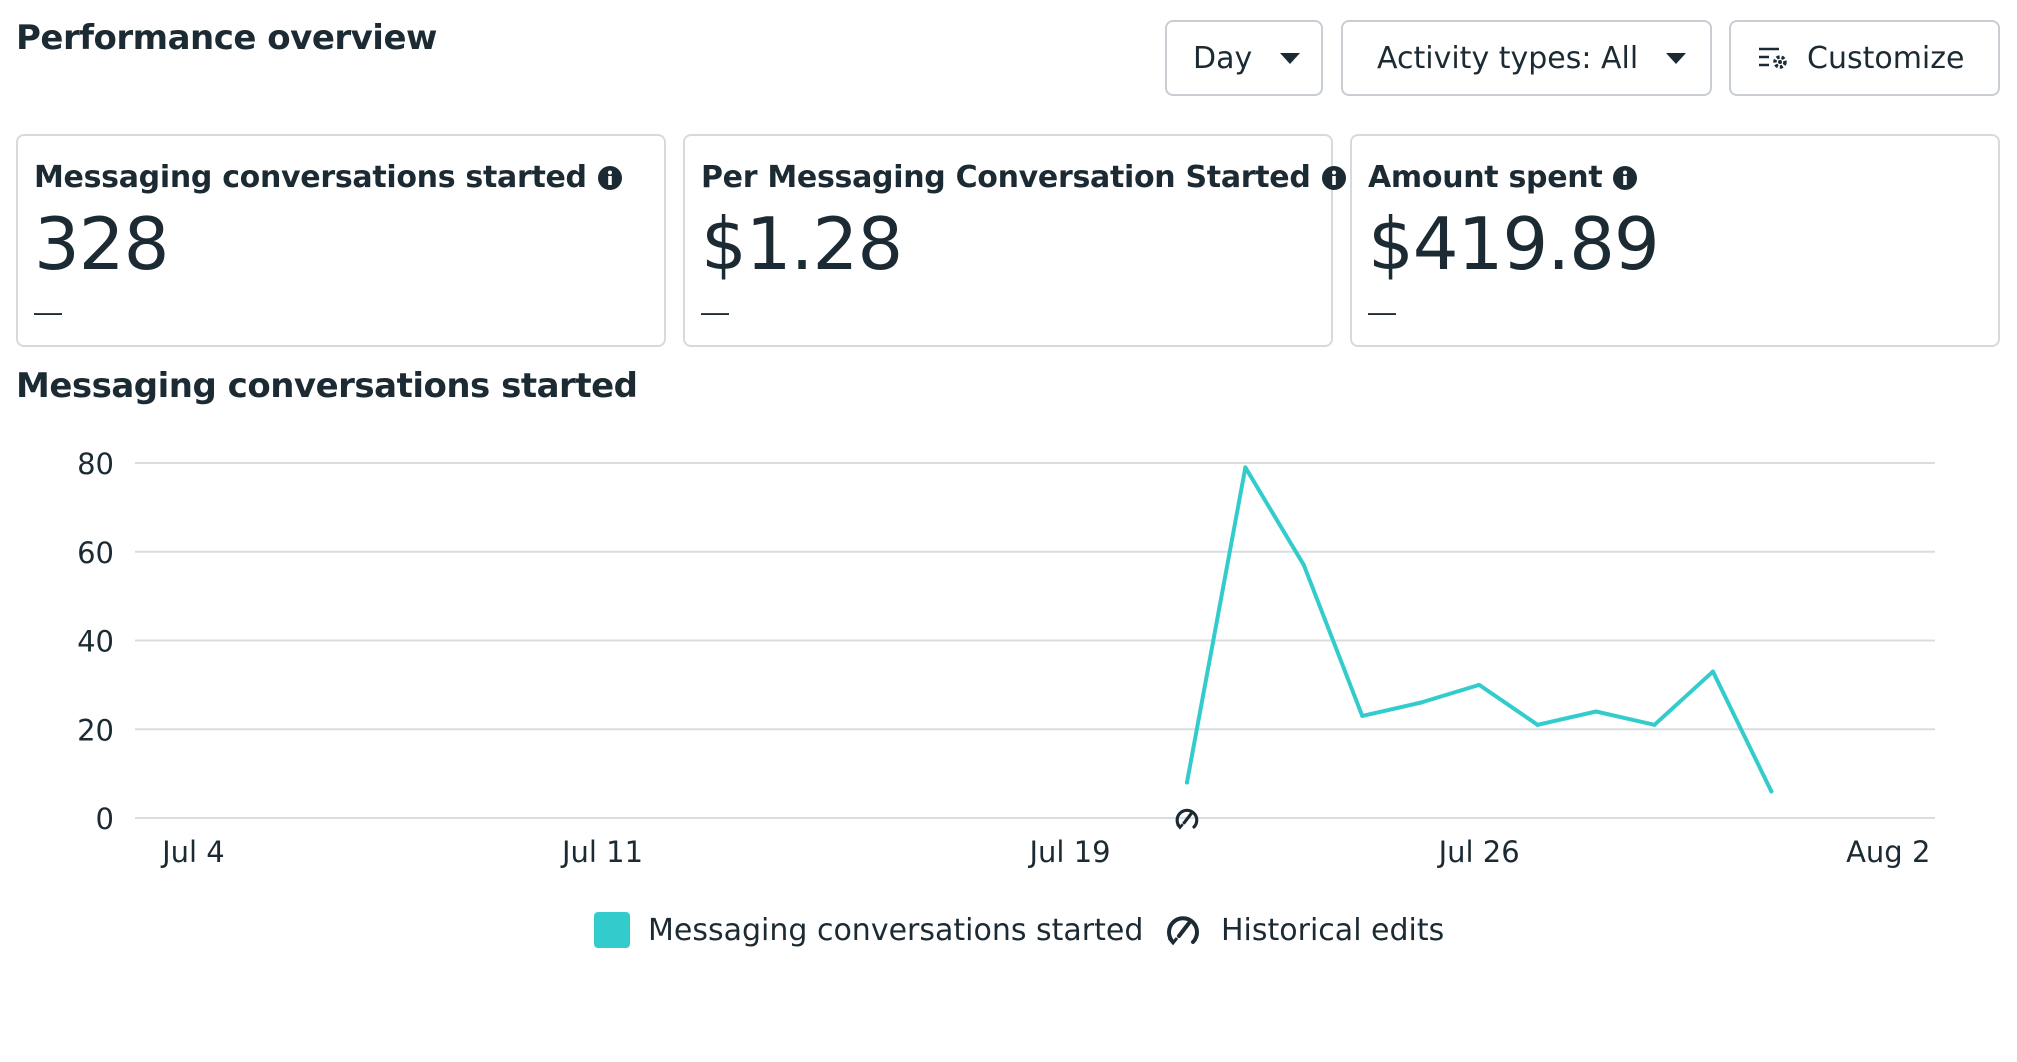 Image resolution: width=2017 pixels, height=1062 pixels. What do you see at coordinates (1223, 58) in the screenshot?
I see `day-dropdown-label: Day` at bounding box center [1223, 58].